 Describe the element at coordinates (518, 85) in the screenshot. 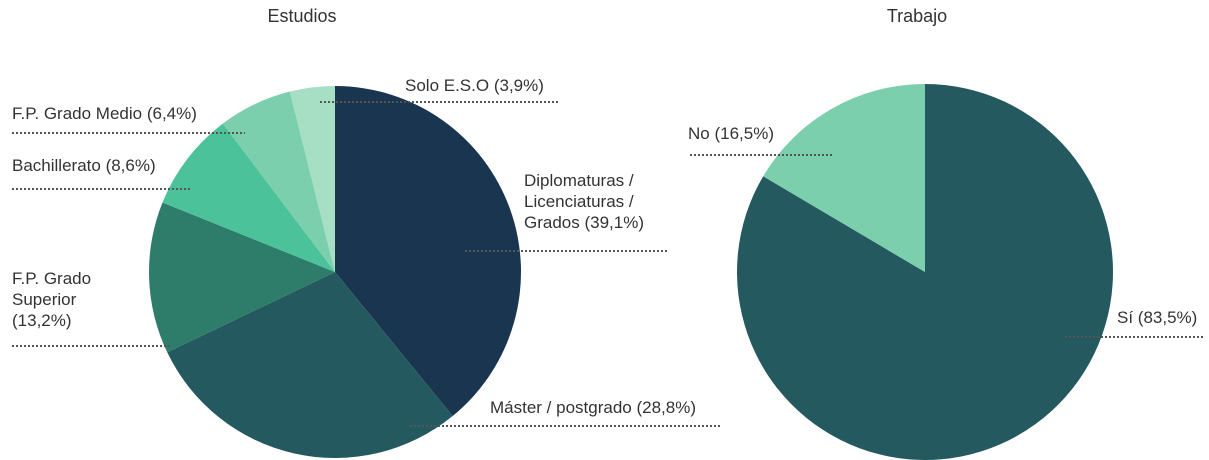

I see `slice-value: (3,9%)` at that location.